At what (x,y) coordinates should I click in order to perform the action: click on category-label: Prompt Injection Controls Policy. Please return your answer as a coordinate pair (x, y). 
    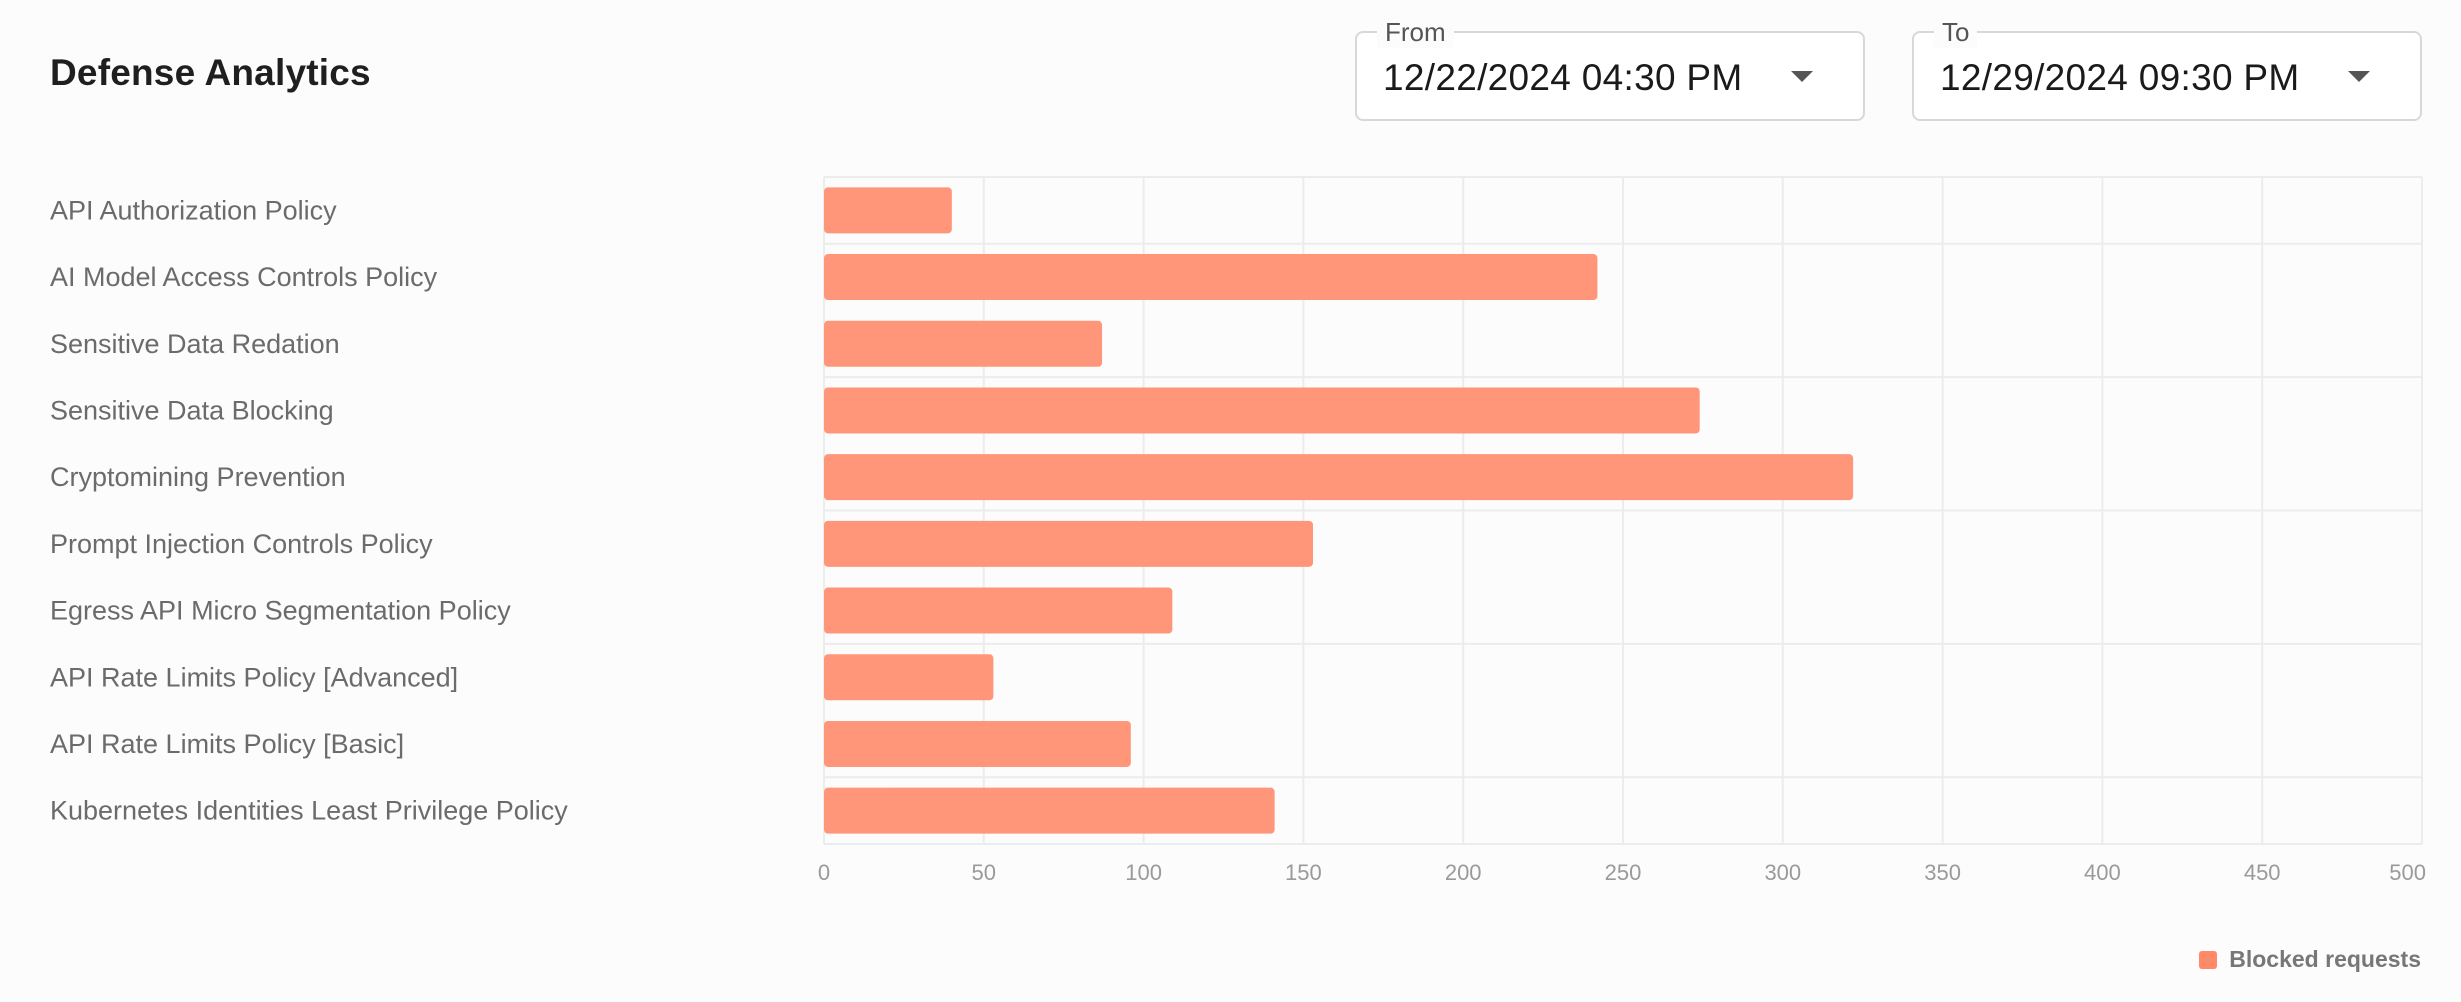
    Looking at the image, I should click on (241, 544).